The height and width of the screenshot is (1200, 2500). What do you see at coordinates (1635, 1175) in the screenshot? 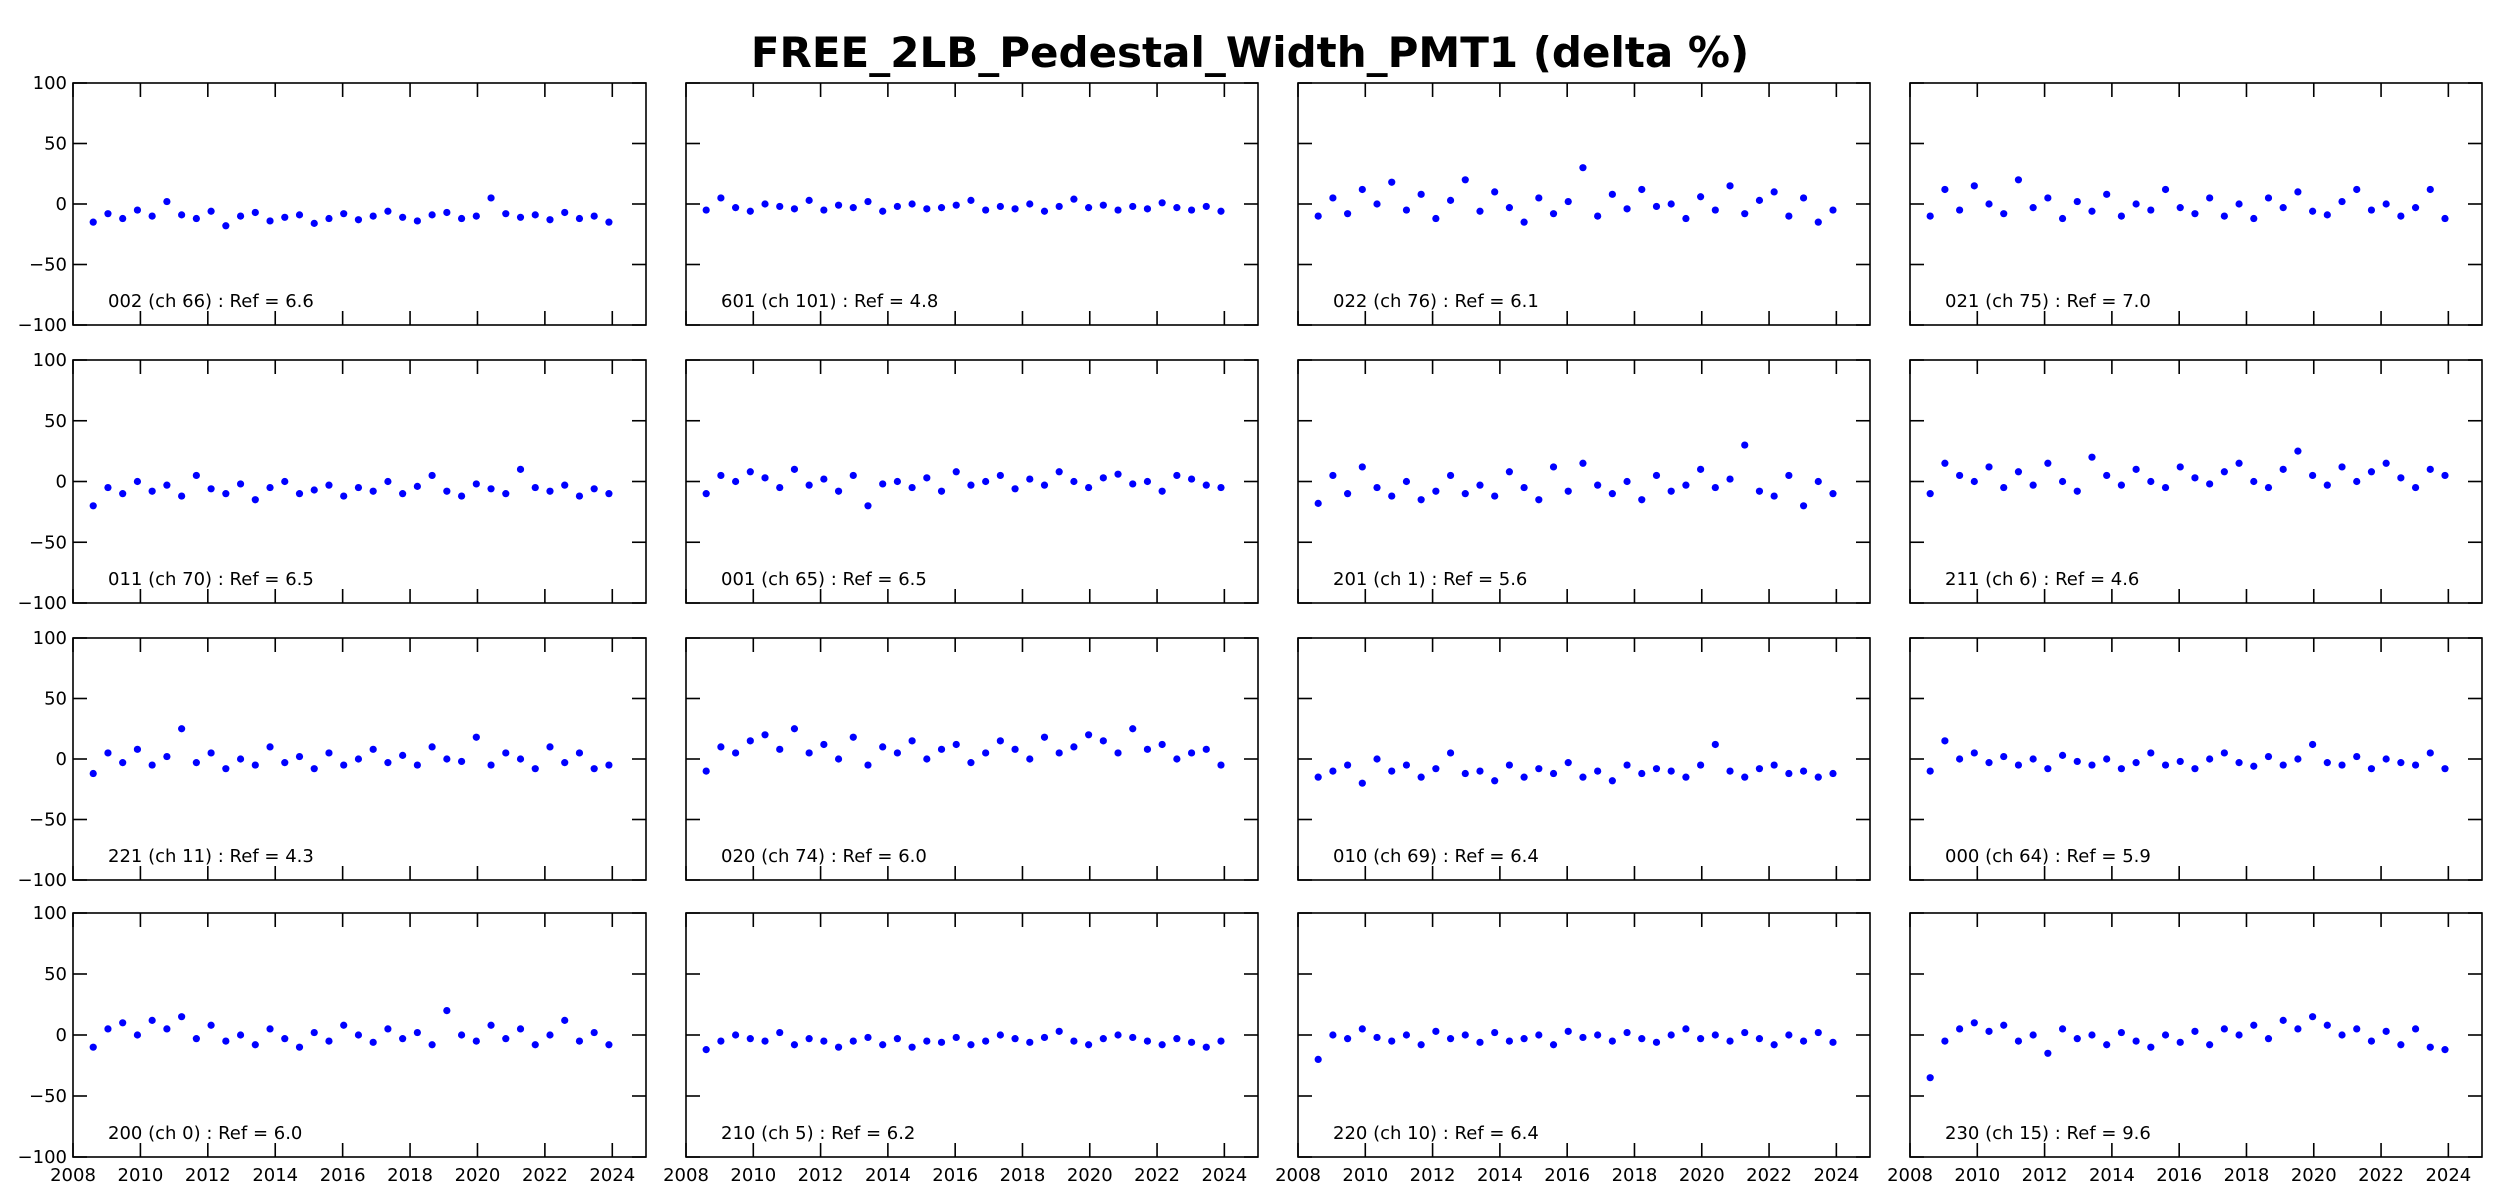
I see `x-tick-label: 2018` at bounding box center [1635, 1175].